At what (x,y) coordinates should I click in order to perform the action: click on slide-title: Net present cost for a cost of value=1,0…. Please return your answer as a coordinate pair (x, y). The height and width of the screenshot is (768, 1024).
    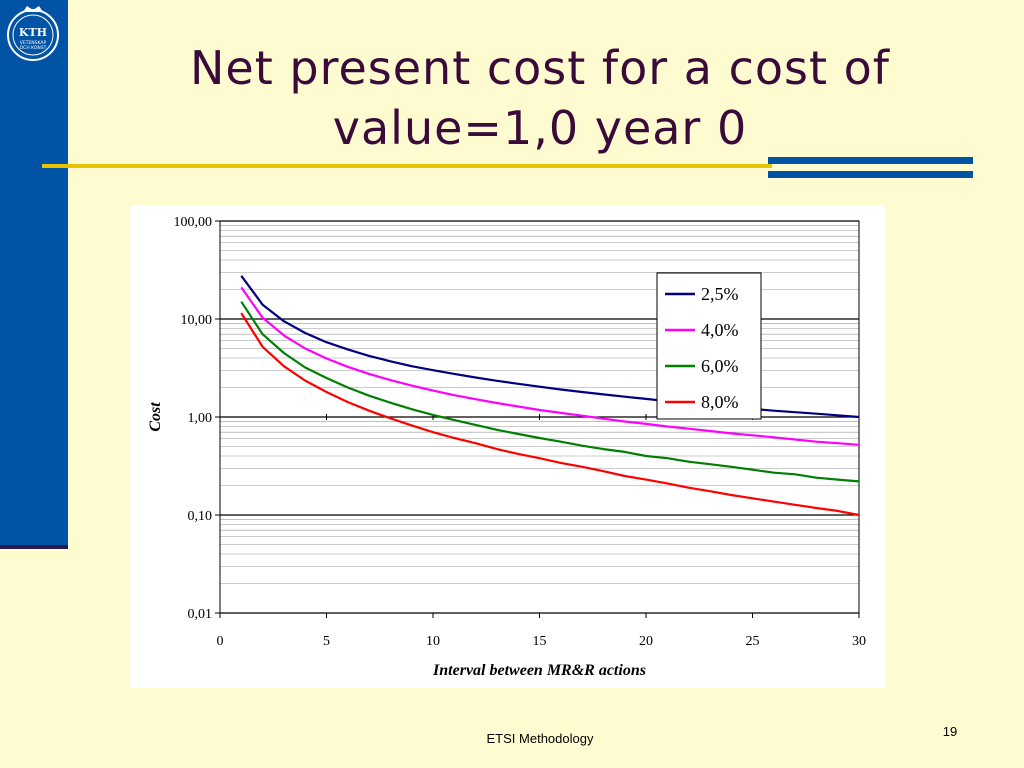
    Looking at the image, I should click on (540, 98).